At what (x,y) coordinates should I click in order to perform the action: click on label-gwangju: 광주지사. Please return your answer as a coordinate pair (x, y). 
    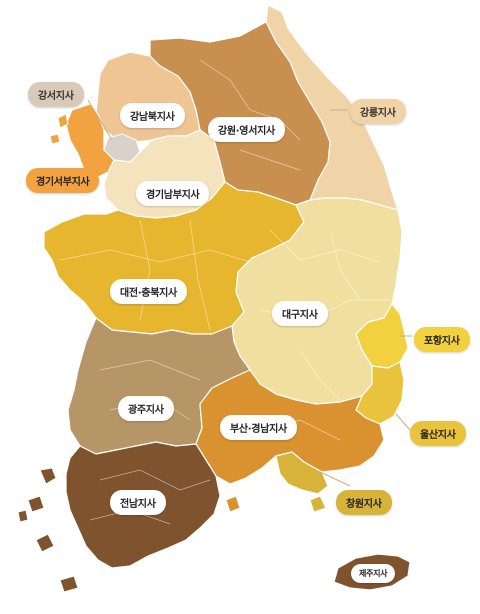
    Looking at the image, I should click on (146, 408).